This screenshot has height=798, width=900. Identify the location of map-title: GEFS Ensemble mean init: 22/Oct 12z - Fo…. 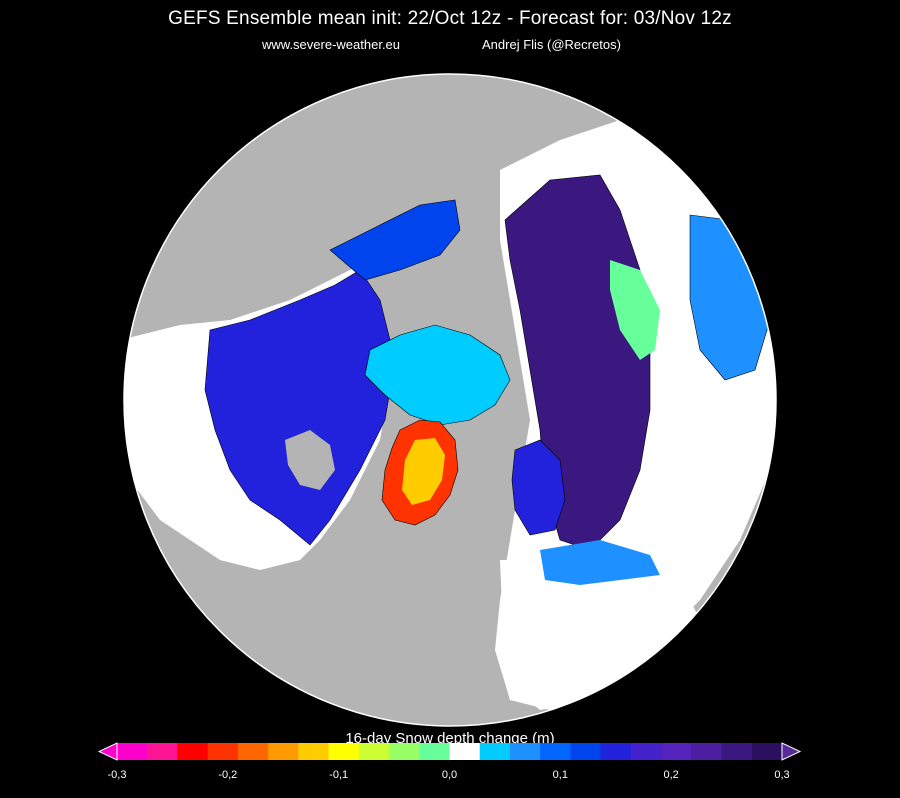
(450, 18).